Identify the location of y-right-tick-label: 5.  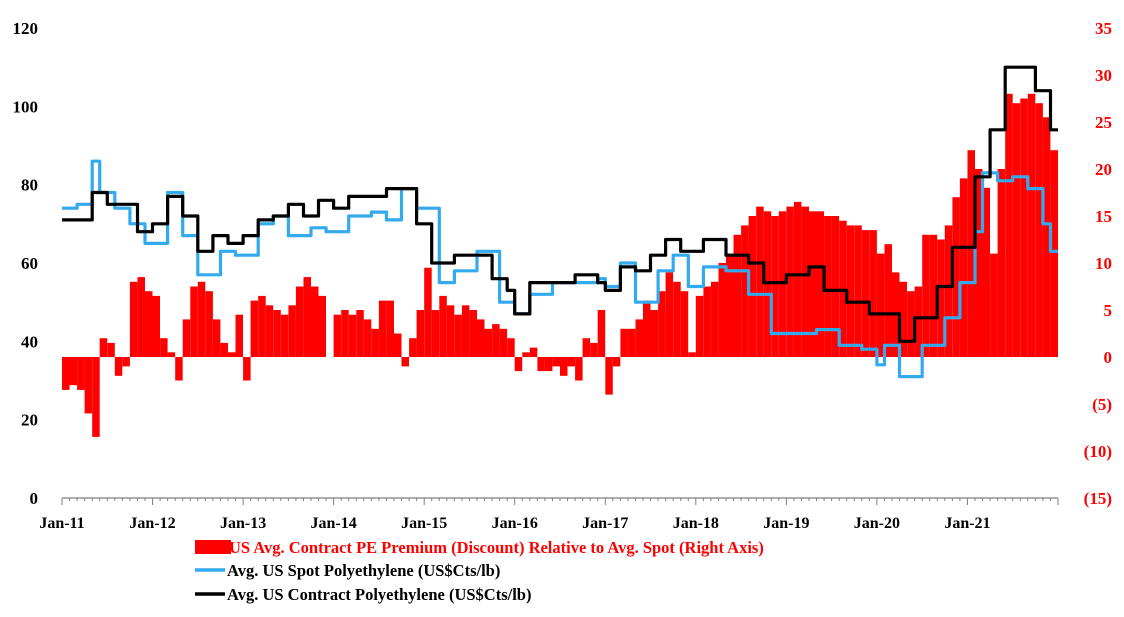
(1108, 310).